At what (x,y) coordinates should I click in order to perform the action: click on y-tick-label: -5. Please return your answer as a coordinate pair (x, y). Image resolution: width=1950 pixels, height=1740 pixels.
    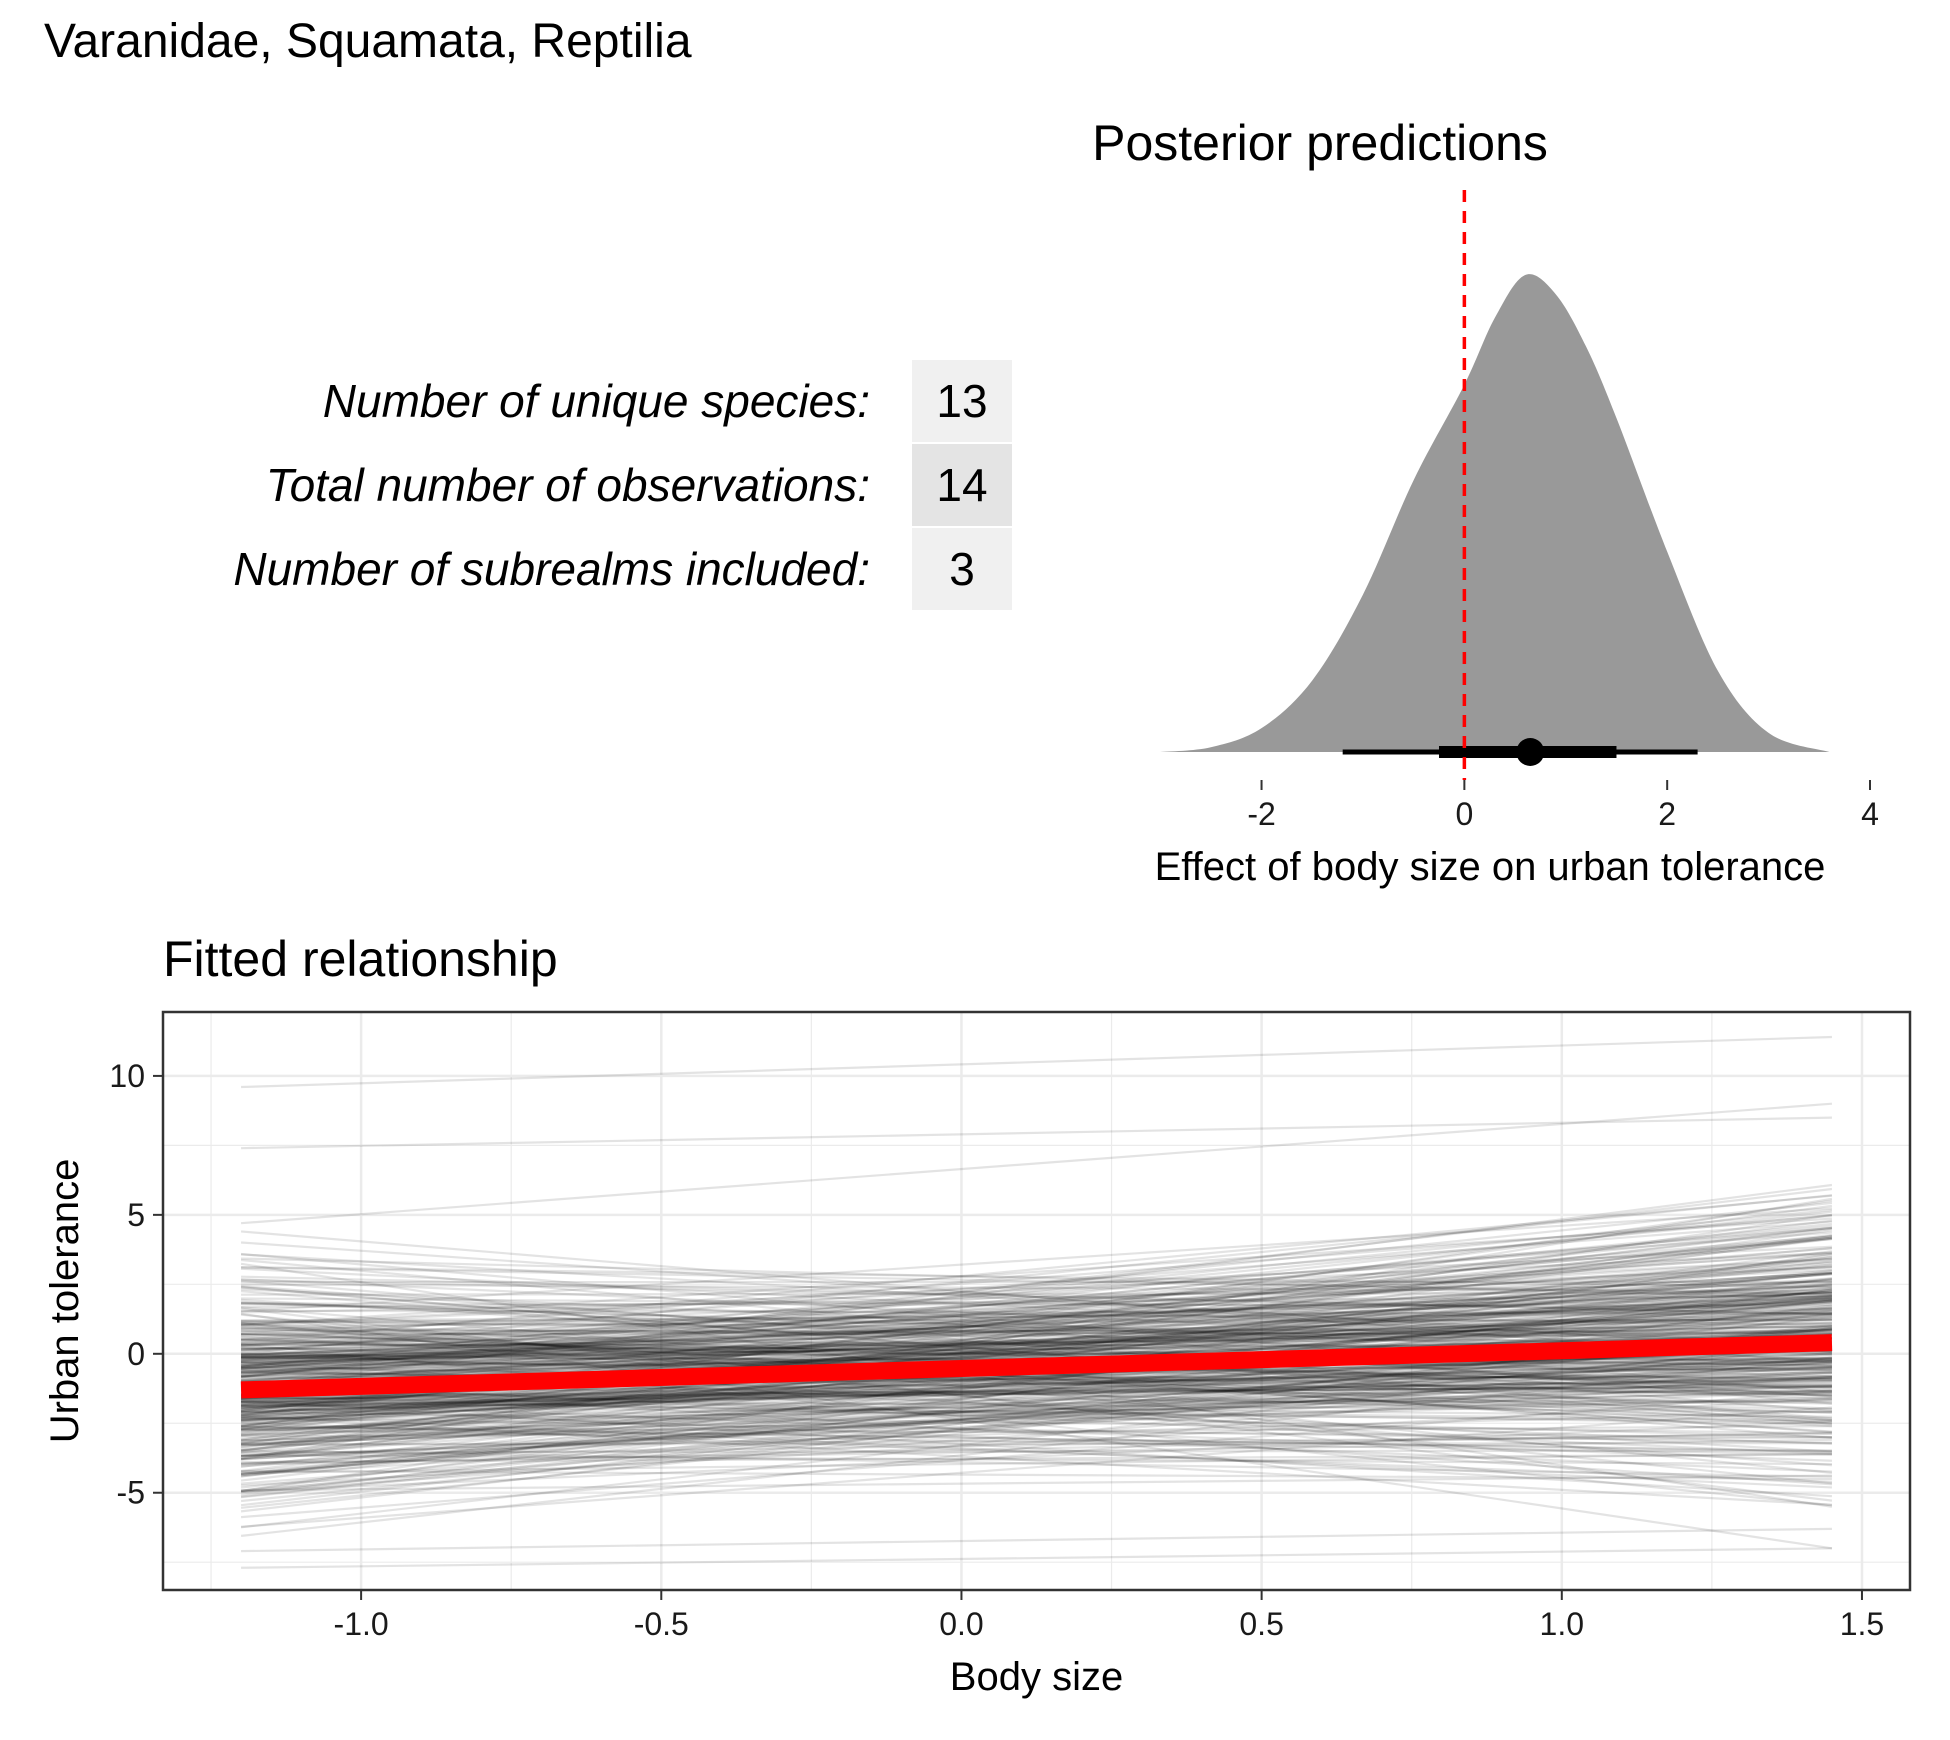
    Looking at the image, I should click on (131, 1493).